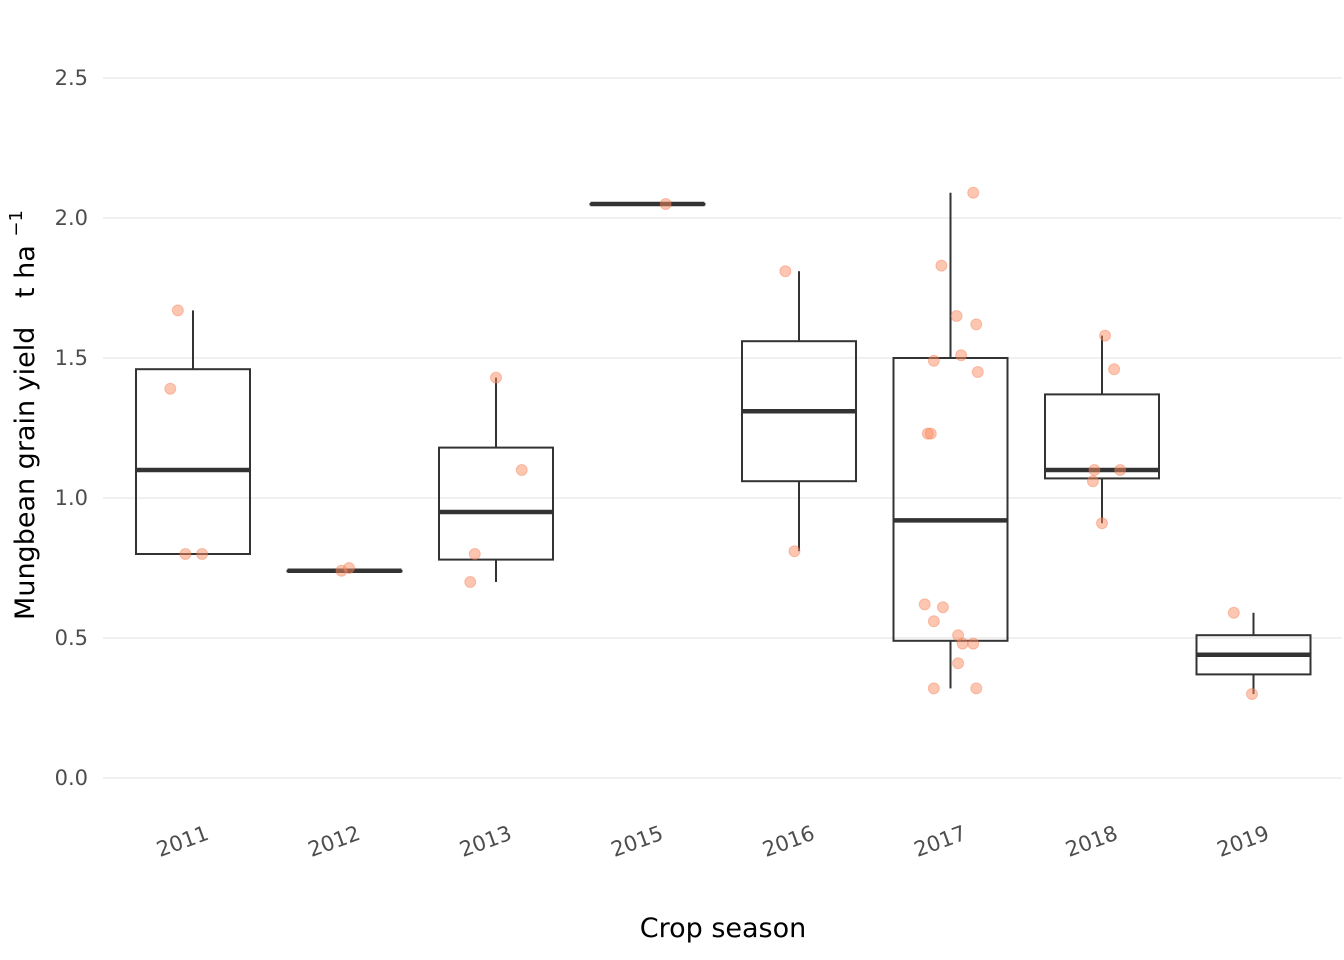 This screenshot has width=1344, height=960. I want to click on x-tick-label: 2013, so click(485, 841).